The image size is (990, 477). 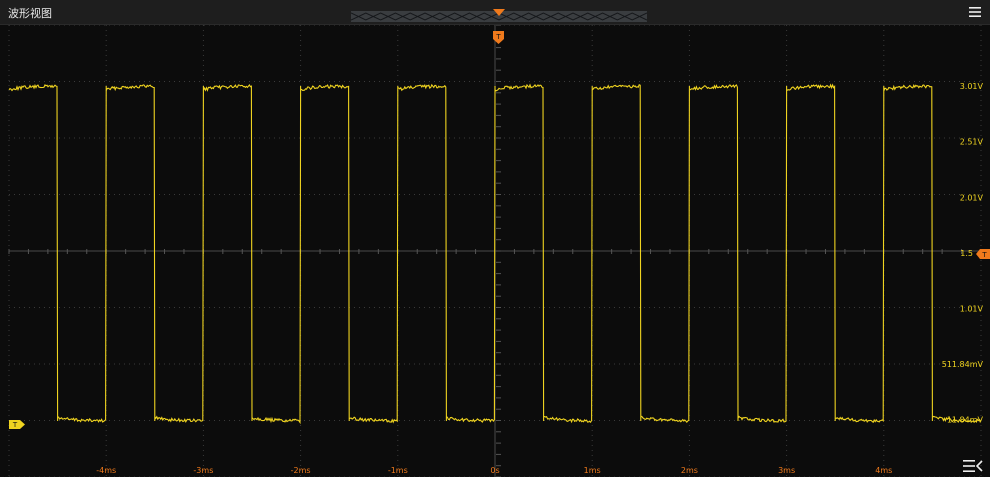 I want to click on voltage-label: 511.84mV, so click(x=963, y=364).